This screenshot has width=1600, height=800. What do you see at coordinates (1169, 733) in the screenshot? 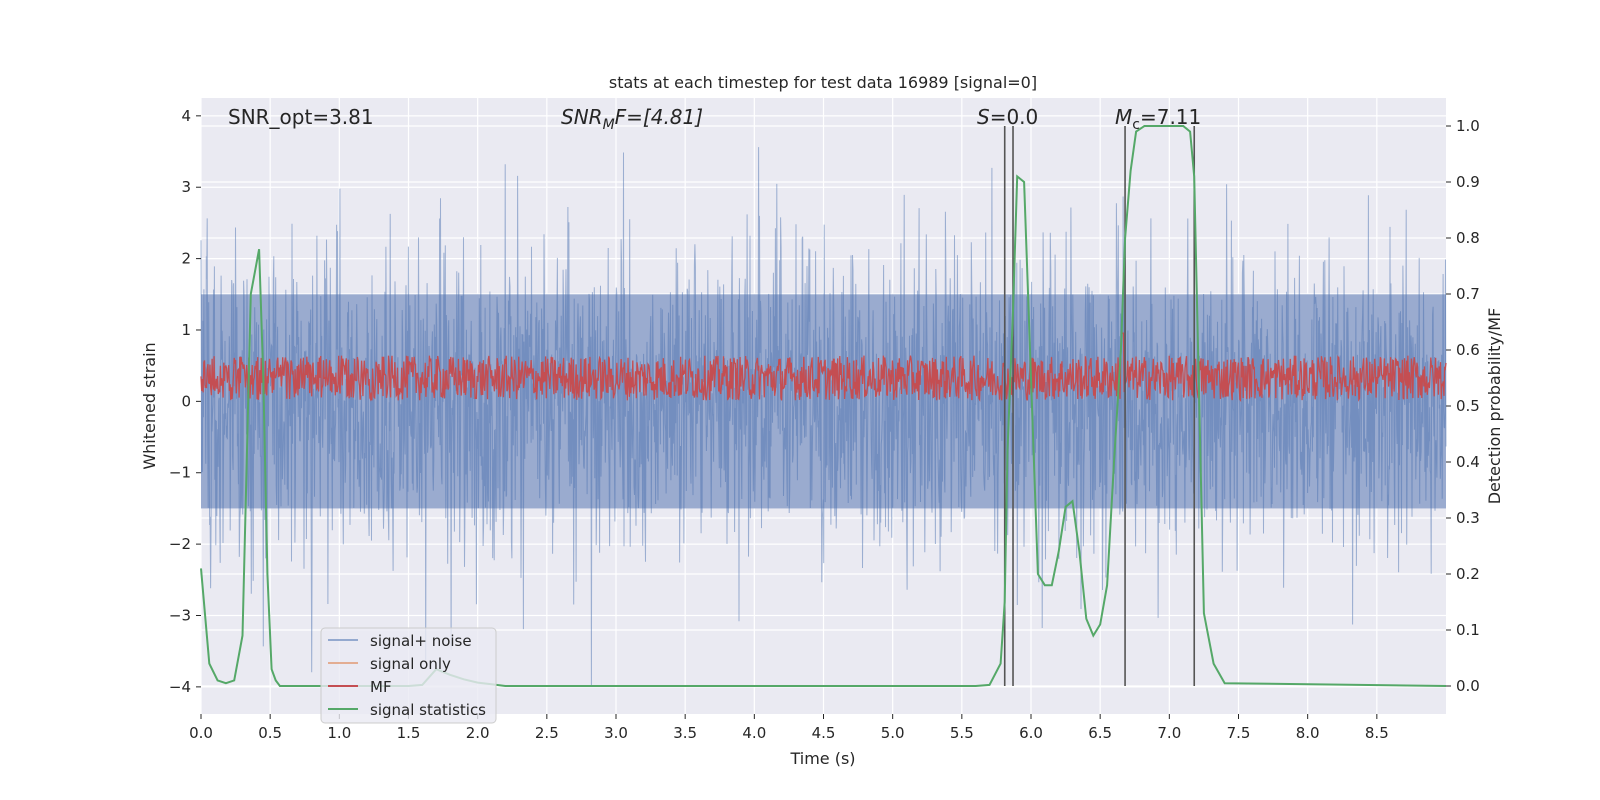
I see `x-tick-label: 7.0` at bounding box center [1169, 733].